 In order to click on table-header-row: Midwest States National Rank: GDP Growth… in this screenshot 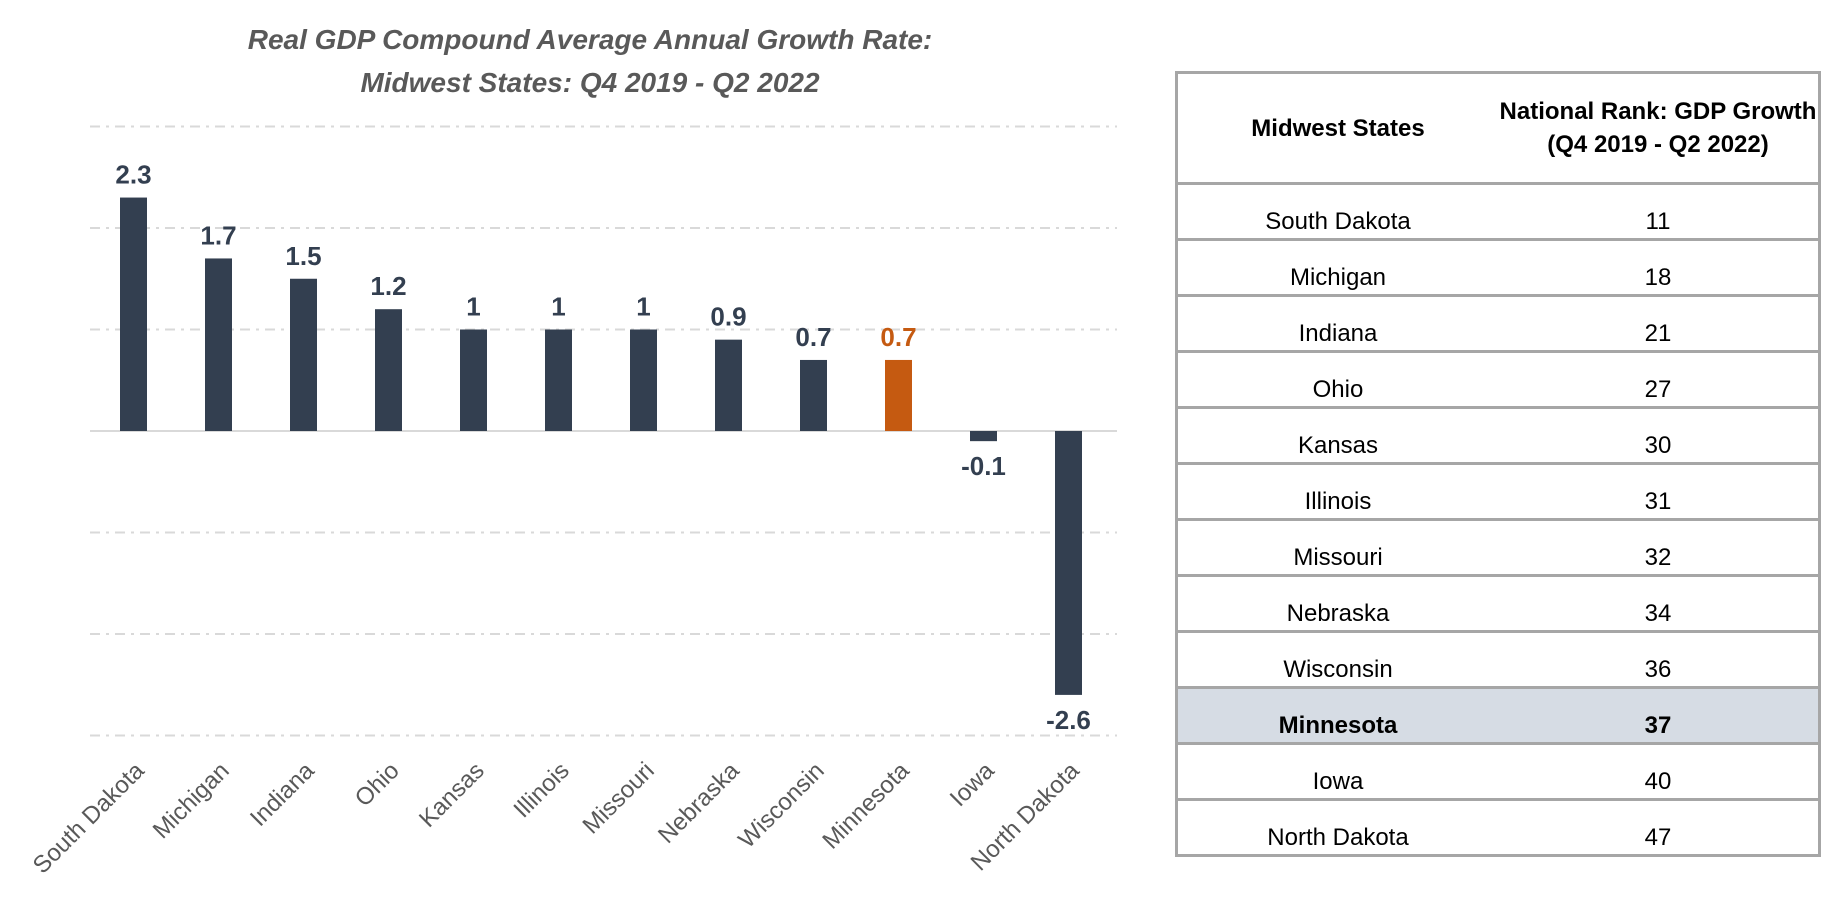, I will do `click(1498, 127)`.